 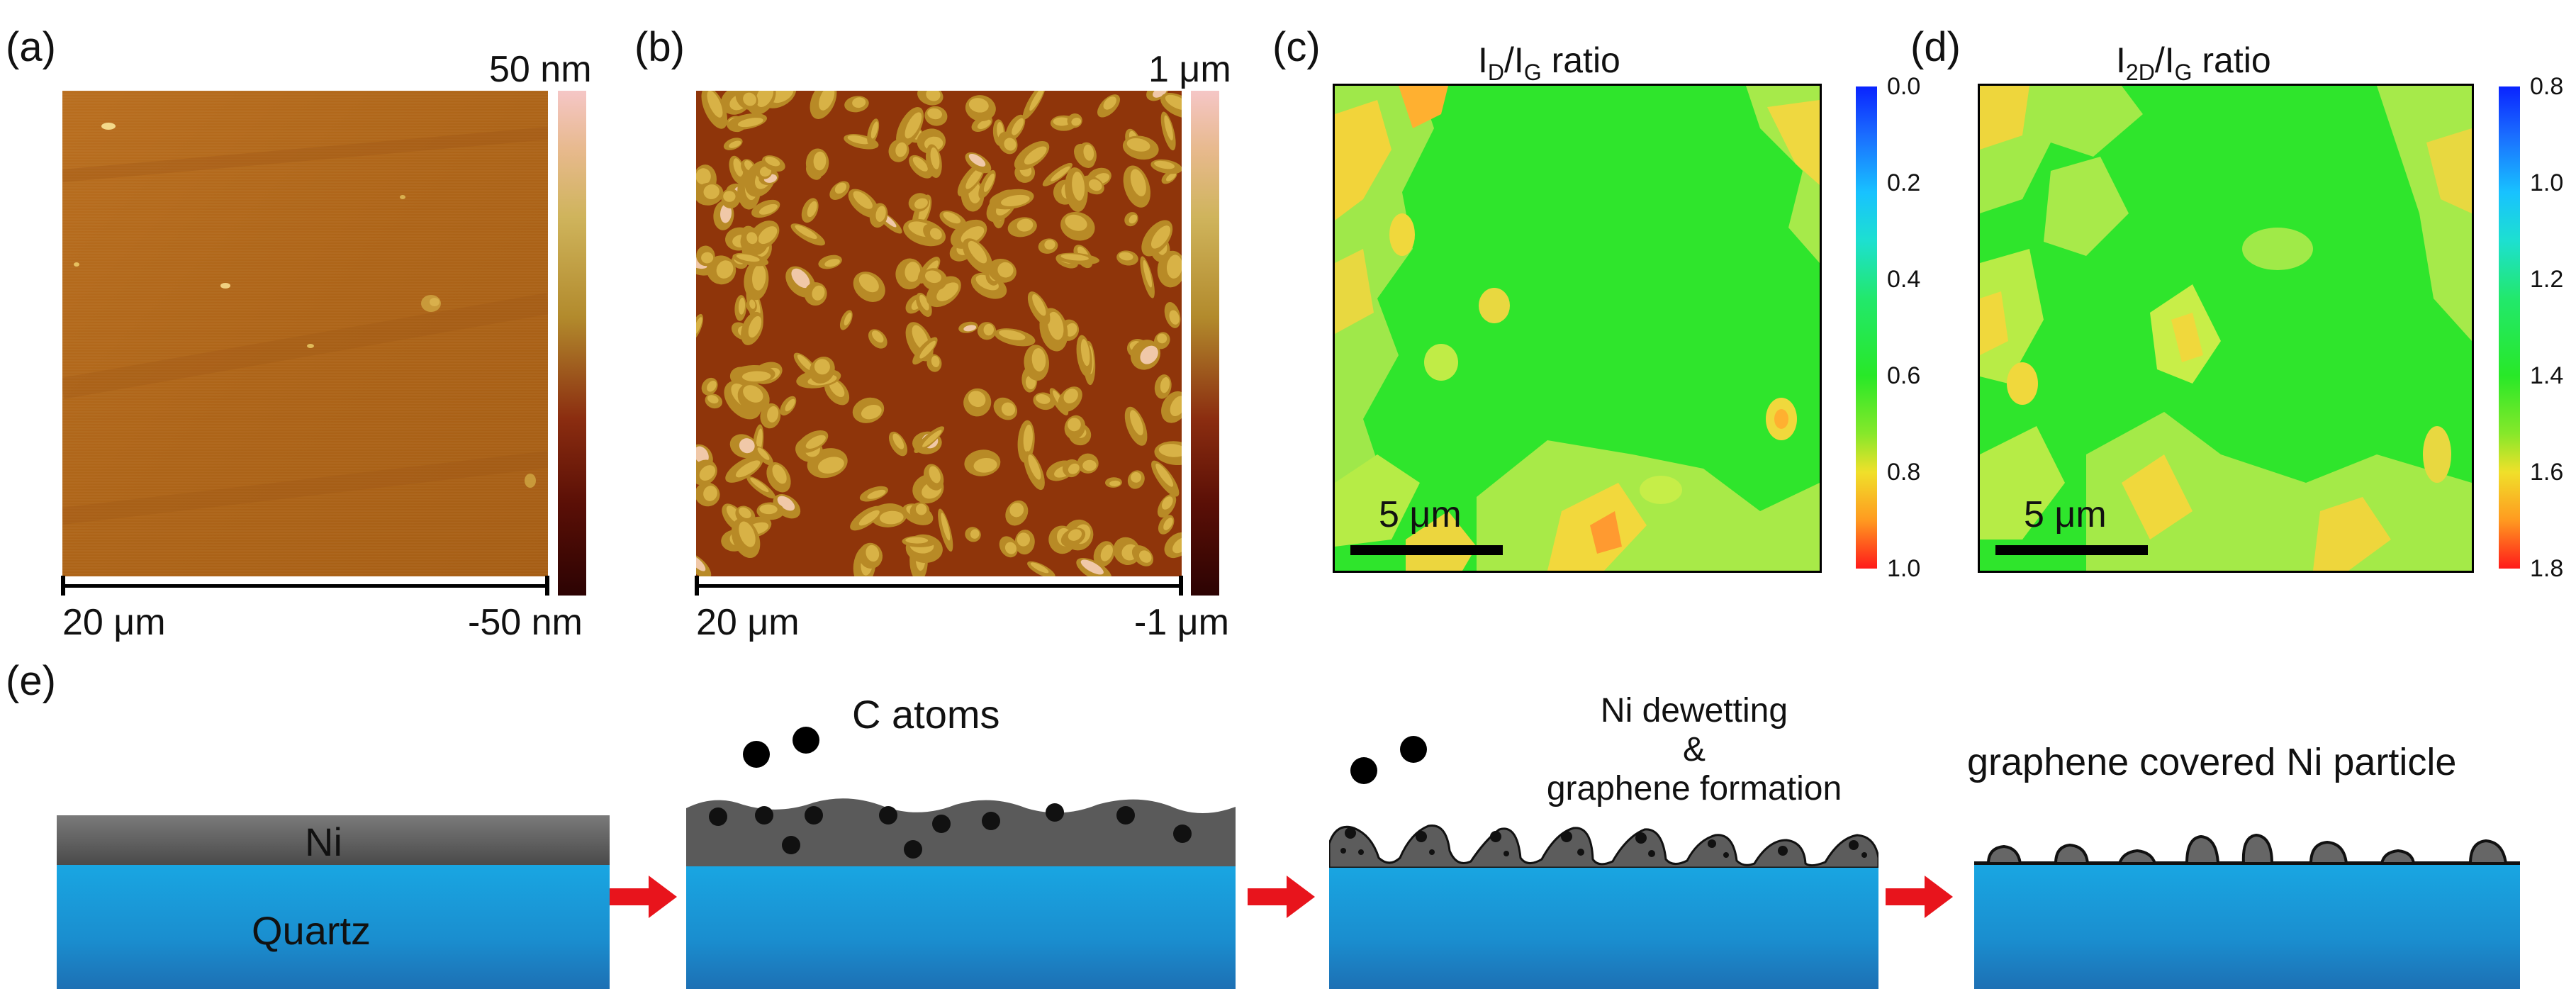 I want to click on colorbar-d-tick: 0.8, so click(x=2547, y=86).